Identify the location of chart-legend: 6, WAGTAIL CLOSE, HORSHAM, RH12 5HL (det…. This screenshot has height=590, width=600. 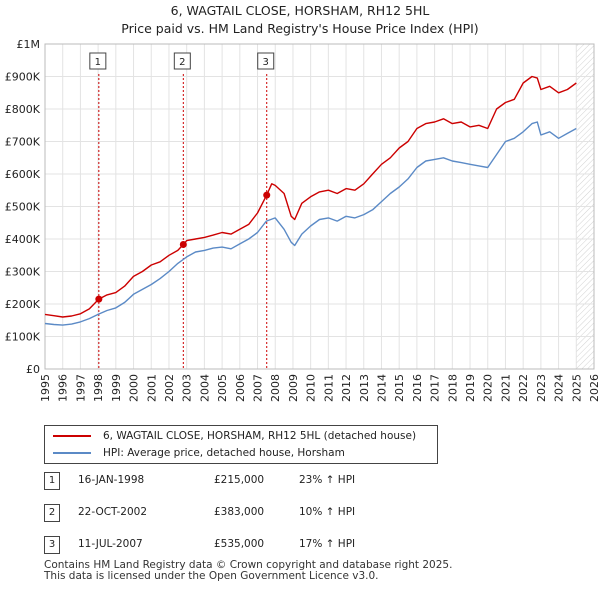
(241, 444).